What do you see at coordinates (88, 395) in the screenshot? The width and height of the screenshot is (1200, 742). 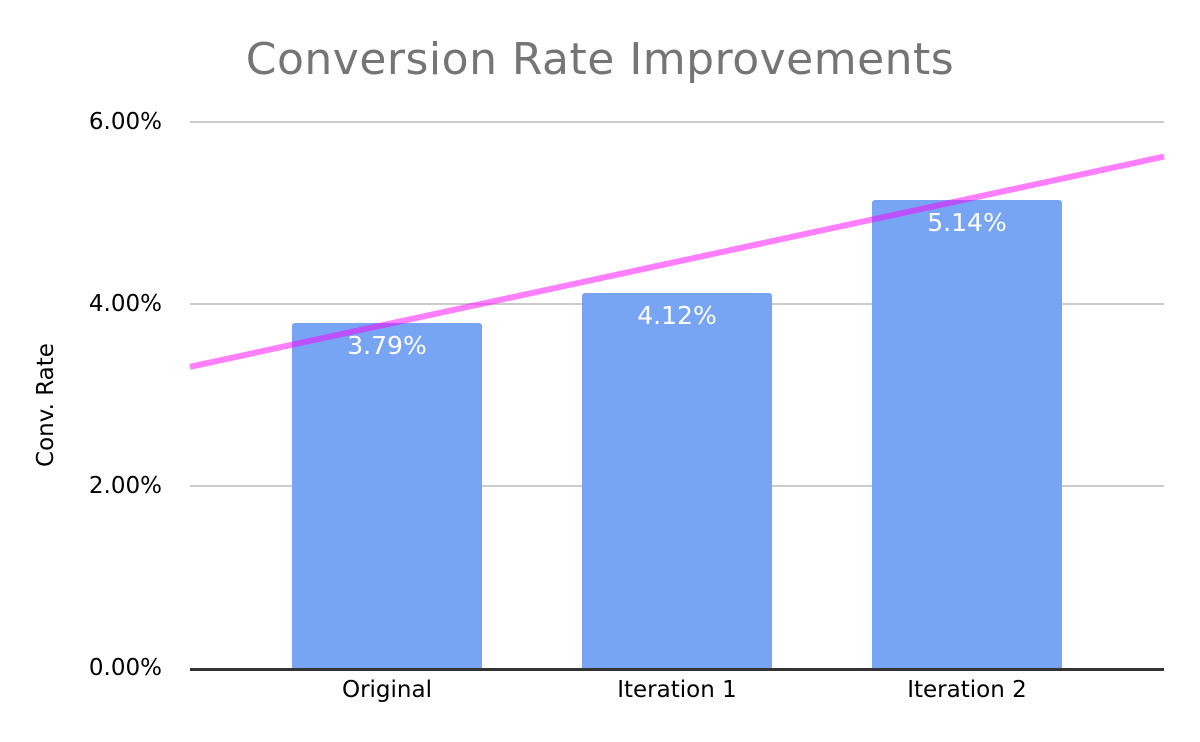 I see `y-axis-tick-labels: 0.00% 2.00% 4.00% 6.00%` at bounding box center [88, 395].